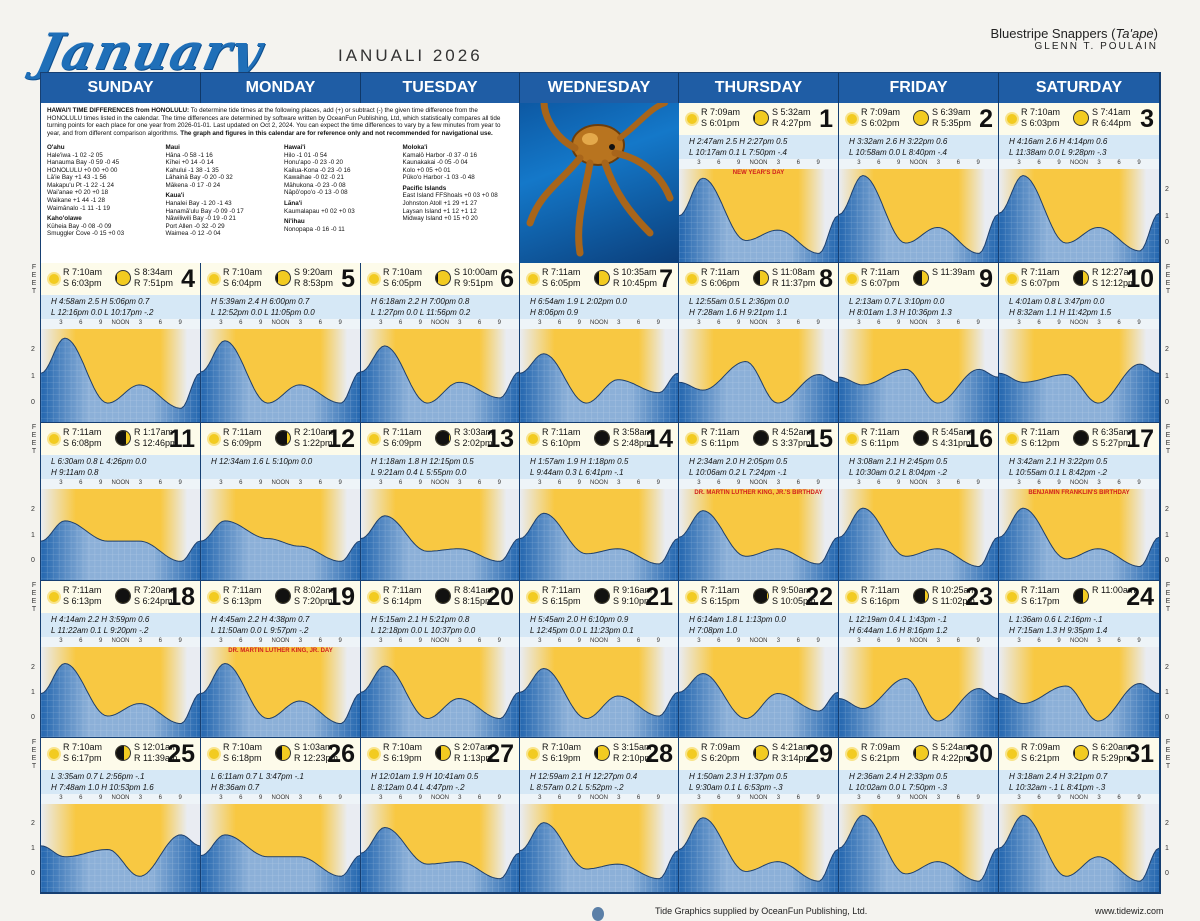 The width and height of the screenshot is (1200, 921). I want to click on tide-line-1: H 6:18am 2.2 H 7:00pm 0.8, so click(420, 301).